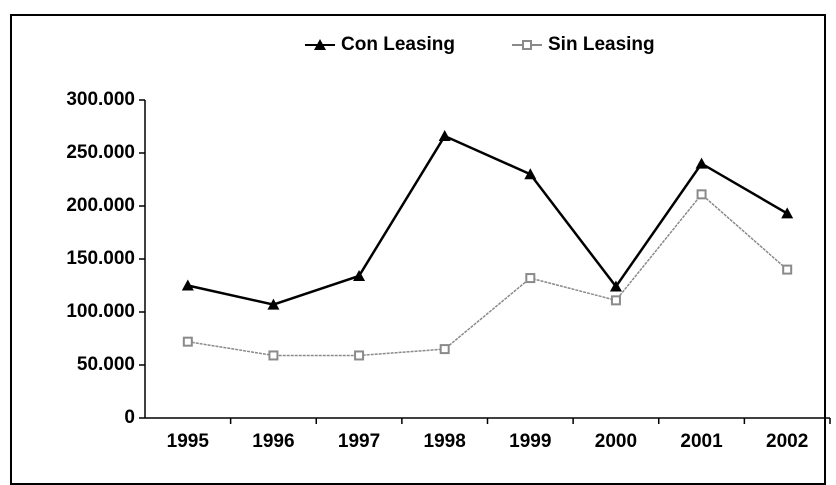 Image resolution: width=836 pixels, height=485 pixels. I want to click on legend-label: Con Leasing, so click(398, 44).